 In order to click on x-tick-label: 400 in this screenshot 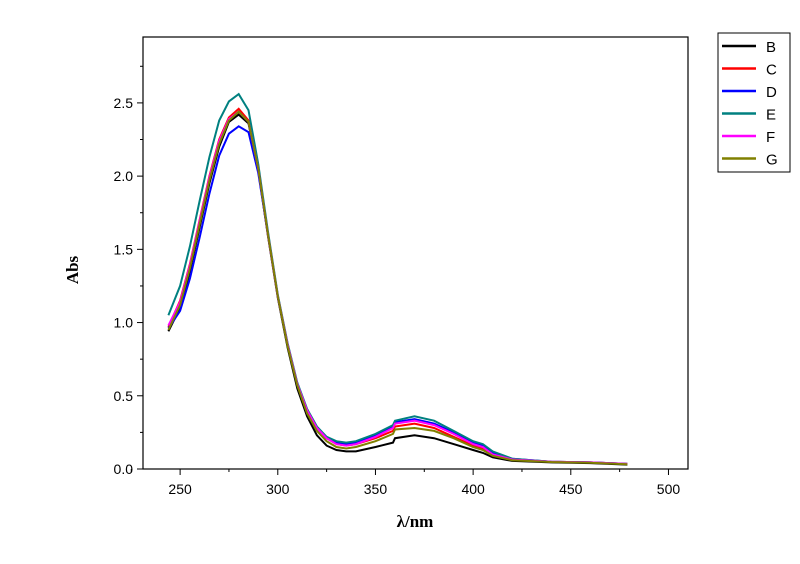, I will do `click(473, 489)`.